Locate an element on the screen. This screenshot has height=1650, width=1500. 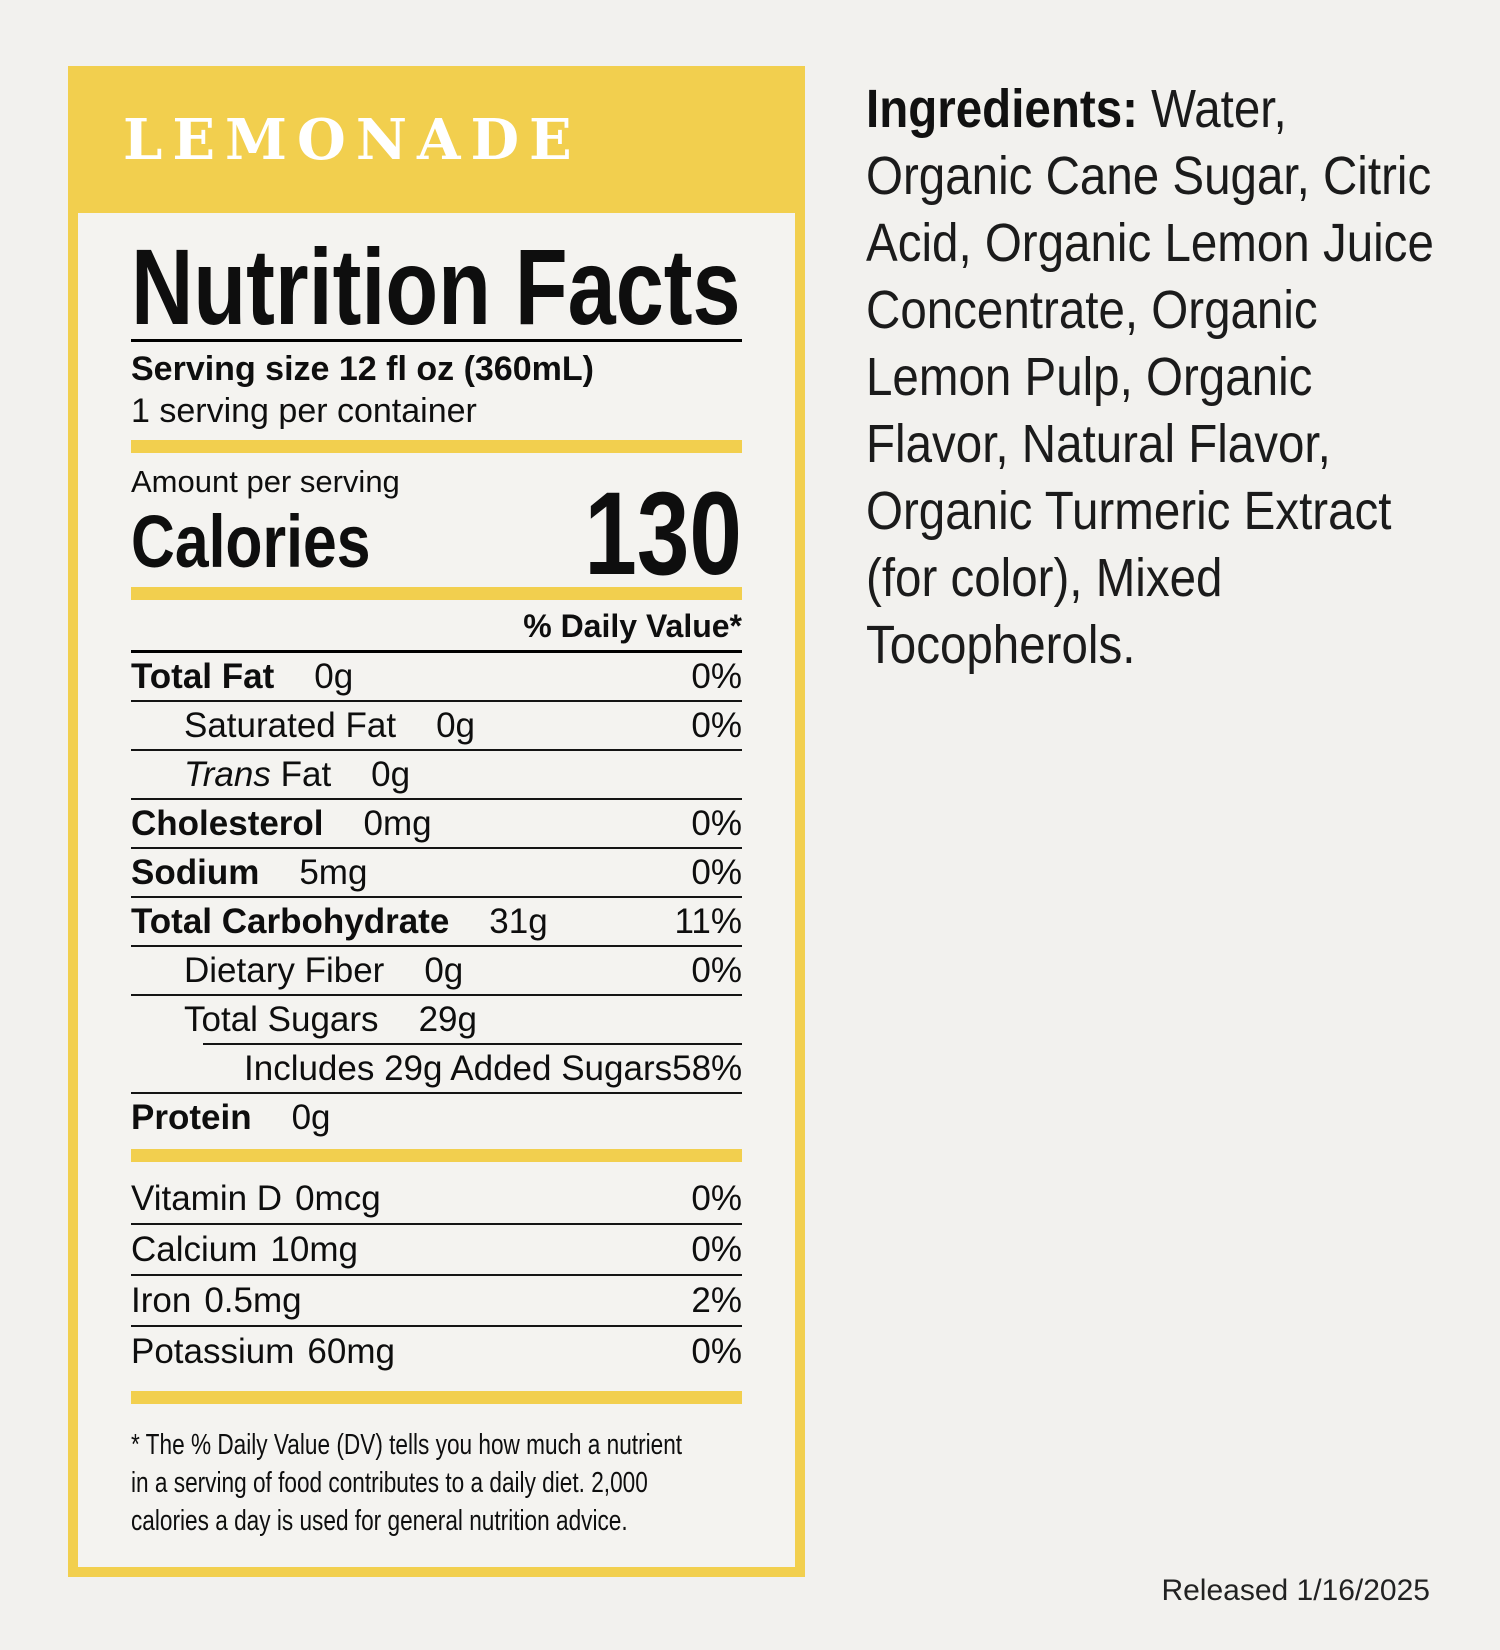
vitamin-name: Potassium is located at coordinates (213, 1351).